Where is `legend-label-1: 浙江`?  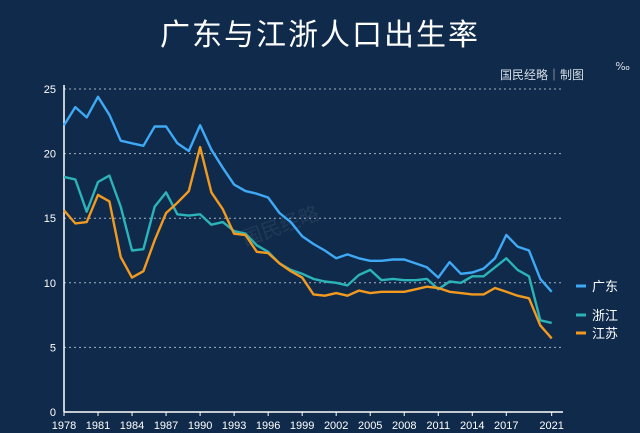 legend-label-1: 浙江 is located at coordinates (605, 316).